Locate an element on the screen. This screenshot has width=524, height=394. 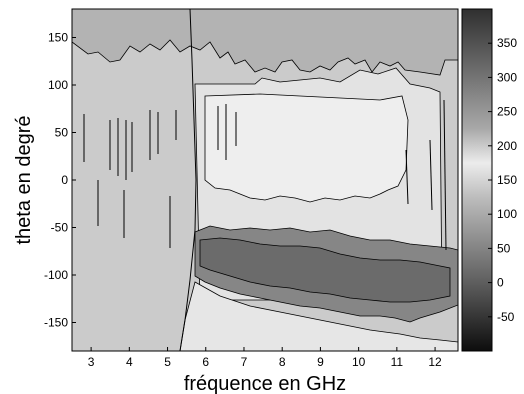
colorbar-tick-label: 300 is located at coordinates (507, 77).